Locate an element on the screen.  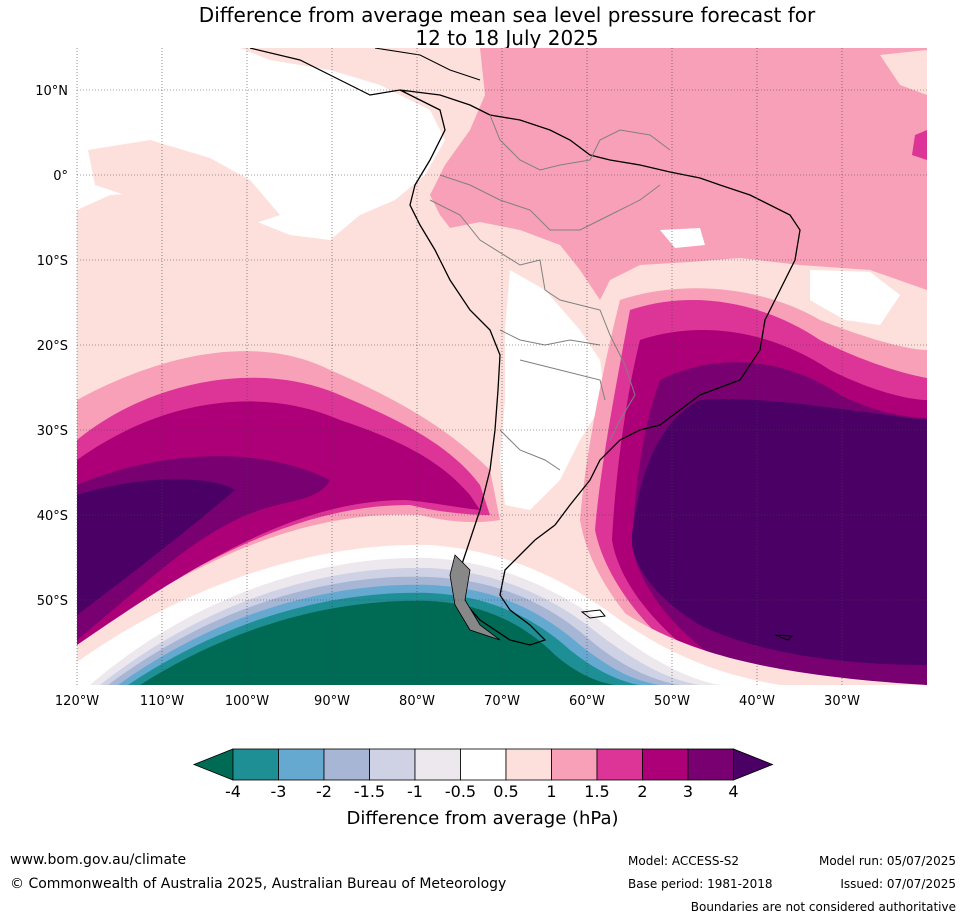
field-1.5-2-ne is located at coordinates (919, 145).